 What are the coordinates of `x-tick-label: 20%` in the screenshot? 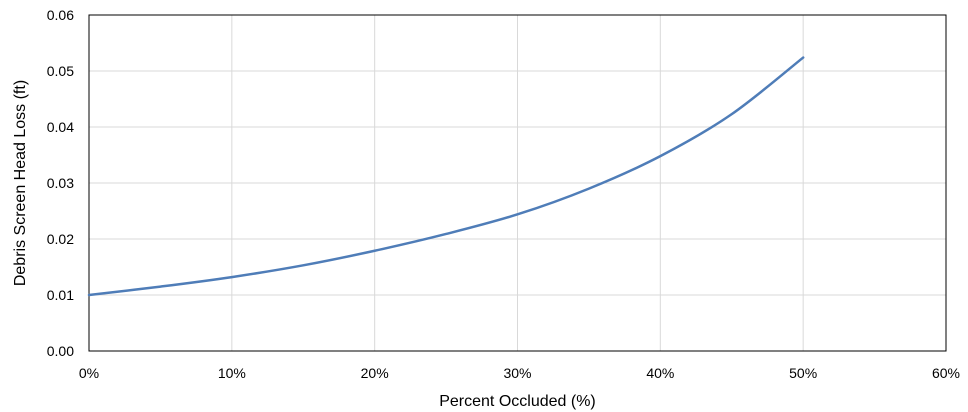 It's located at (375, 373).